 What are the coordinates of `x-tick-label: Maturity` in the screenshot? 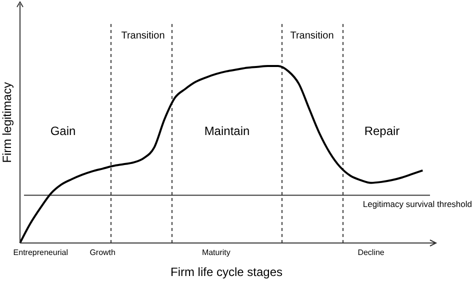 It's located at (216, 252).